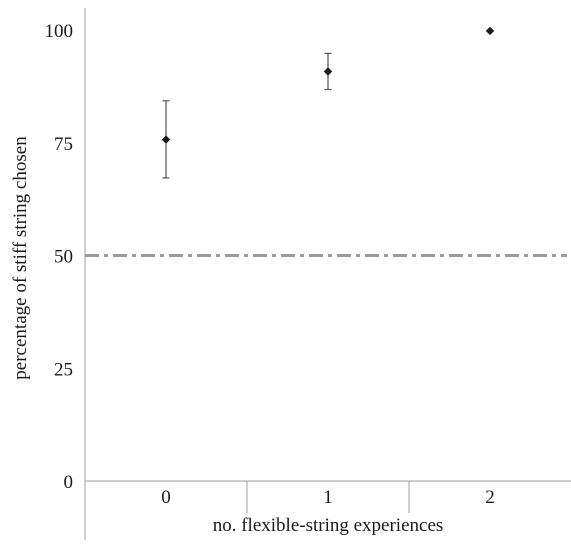 The width and height of the screenshot is (571, 546). I want to click on y-tick-label: 50, so click(63, 257).